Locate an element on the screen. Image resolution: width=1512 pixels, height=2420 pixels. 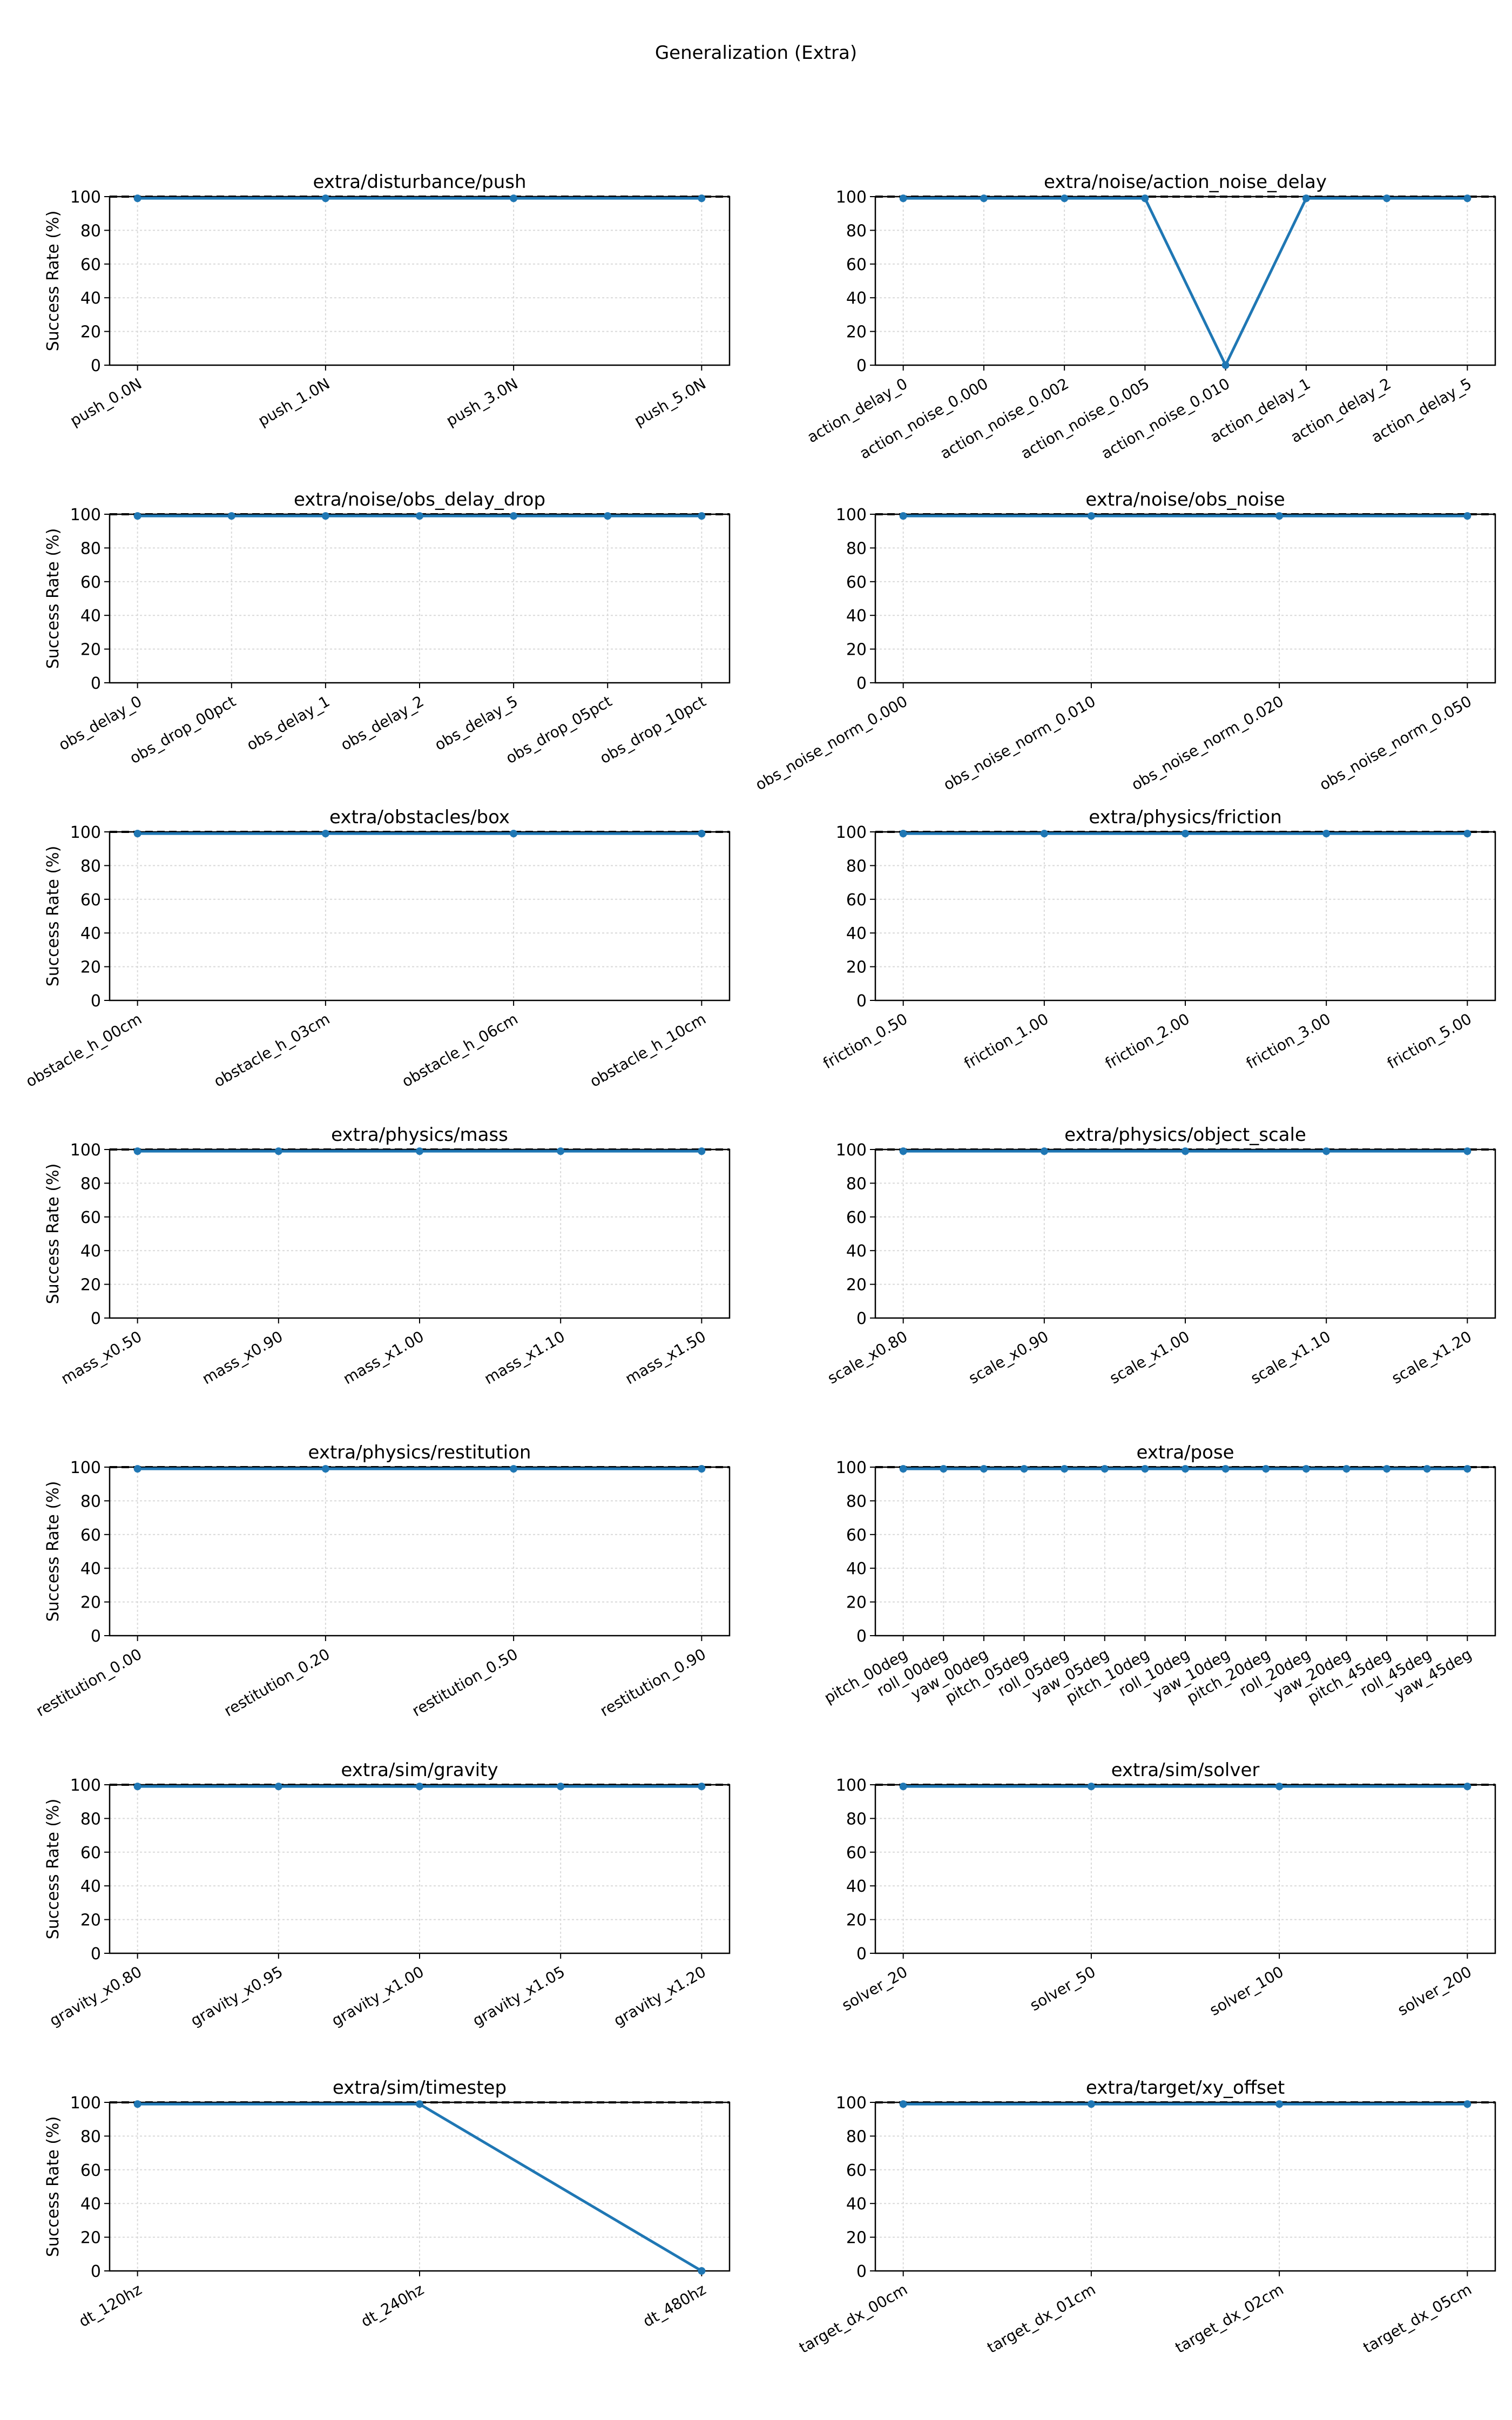
x-tick-label-5: obs_drop_05pct is located at coordinates (559, 729).